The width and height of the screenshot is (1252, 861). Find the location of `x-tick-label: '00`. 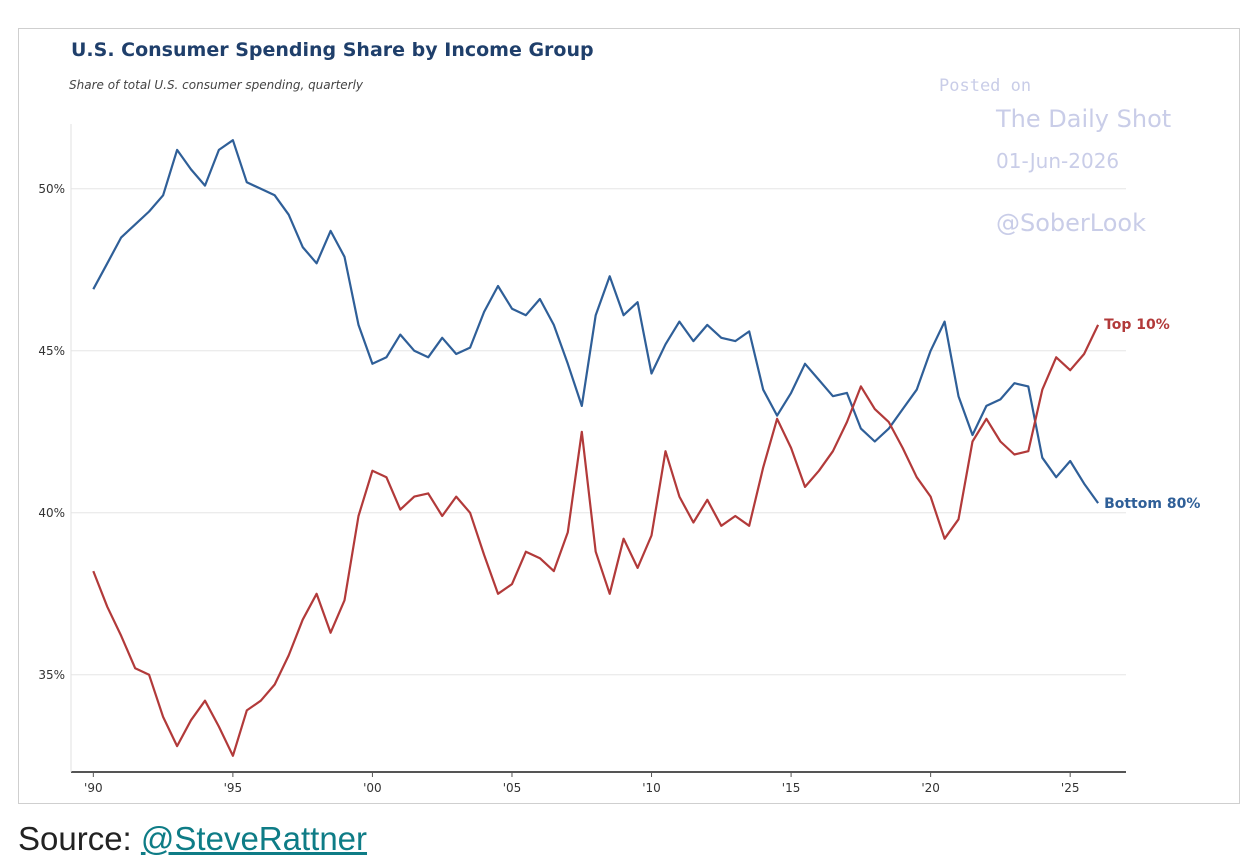

x-tick-label: '00 is located at coordinates (372, 788).